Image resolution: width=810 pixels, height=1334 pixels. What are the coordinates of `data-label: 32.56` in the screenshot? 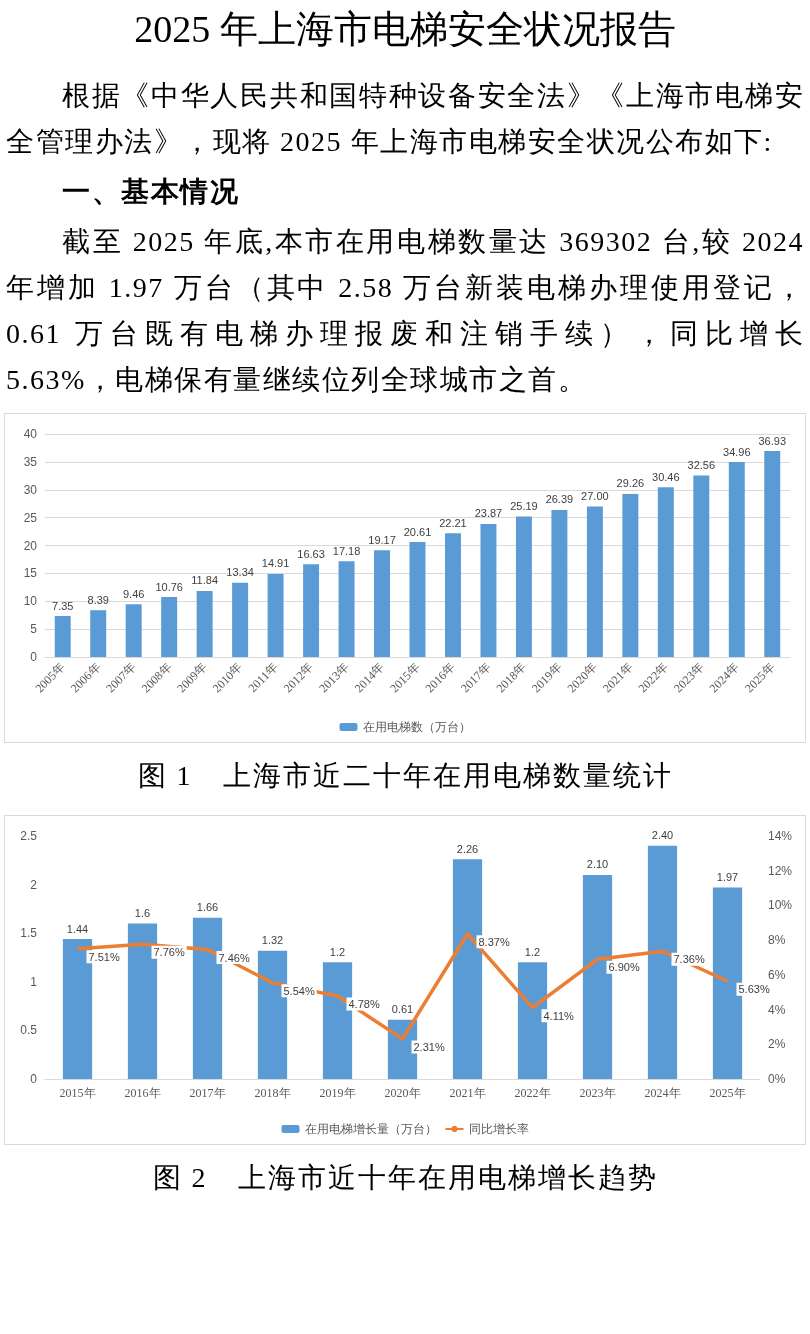 It's located at (701, 464).